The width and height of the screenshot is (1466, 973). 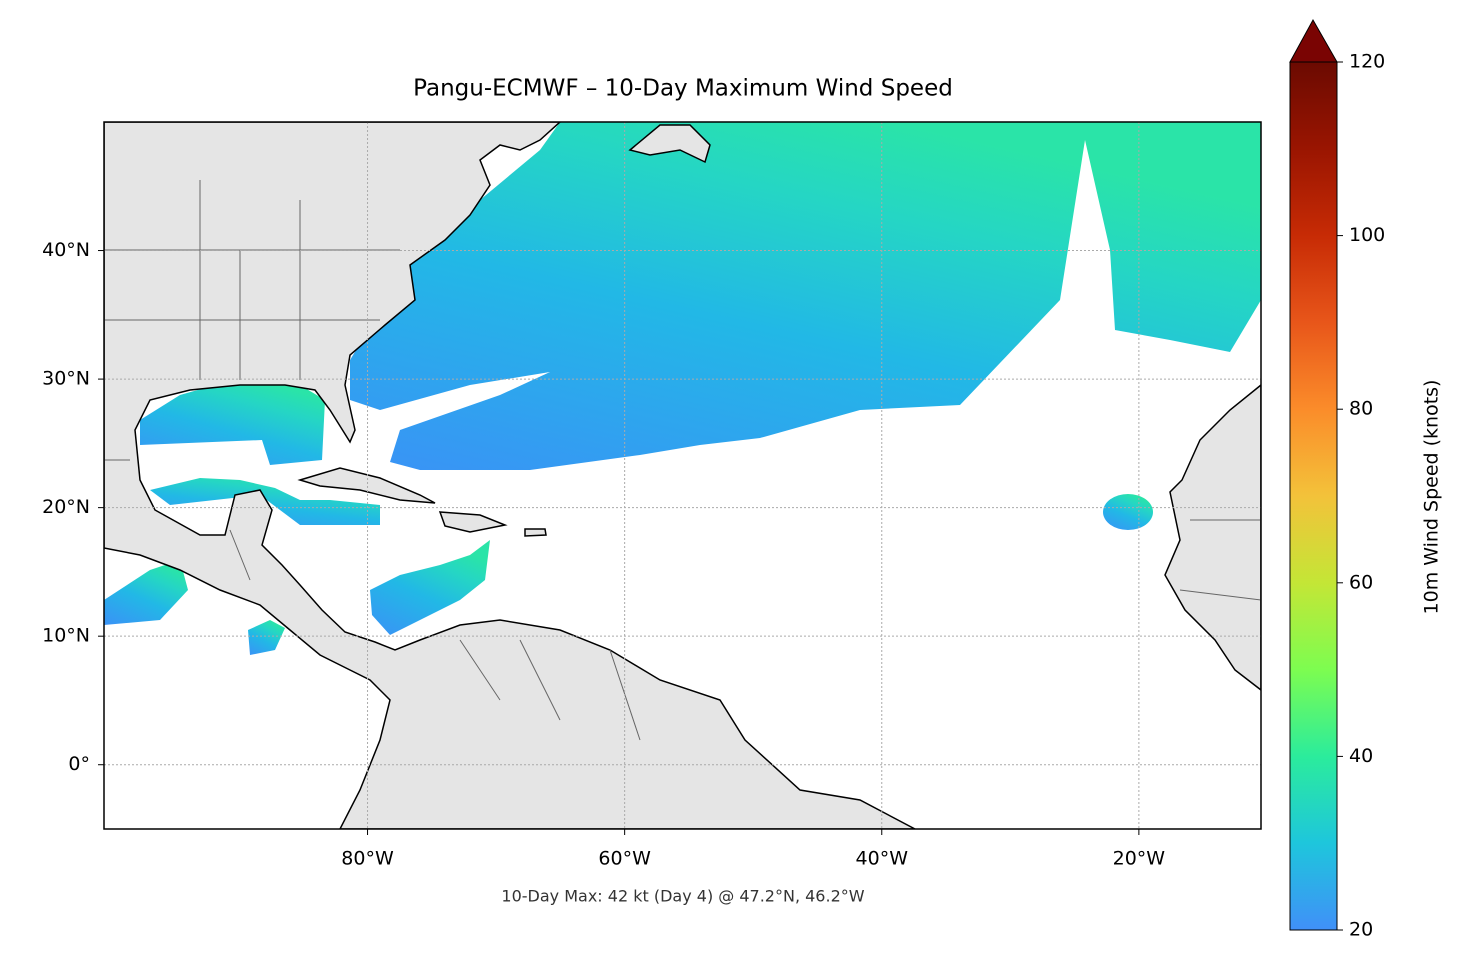 I want to click on colorbar-tick-label: 120, so click(x=1367, y=62).